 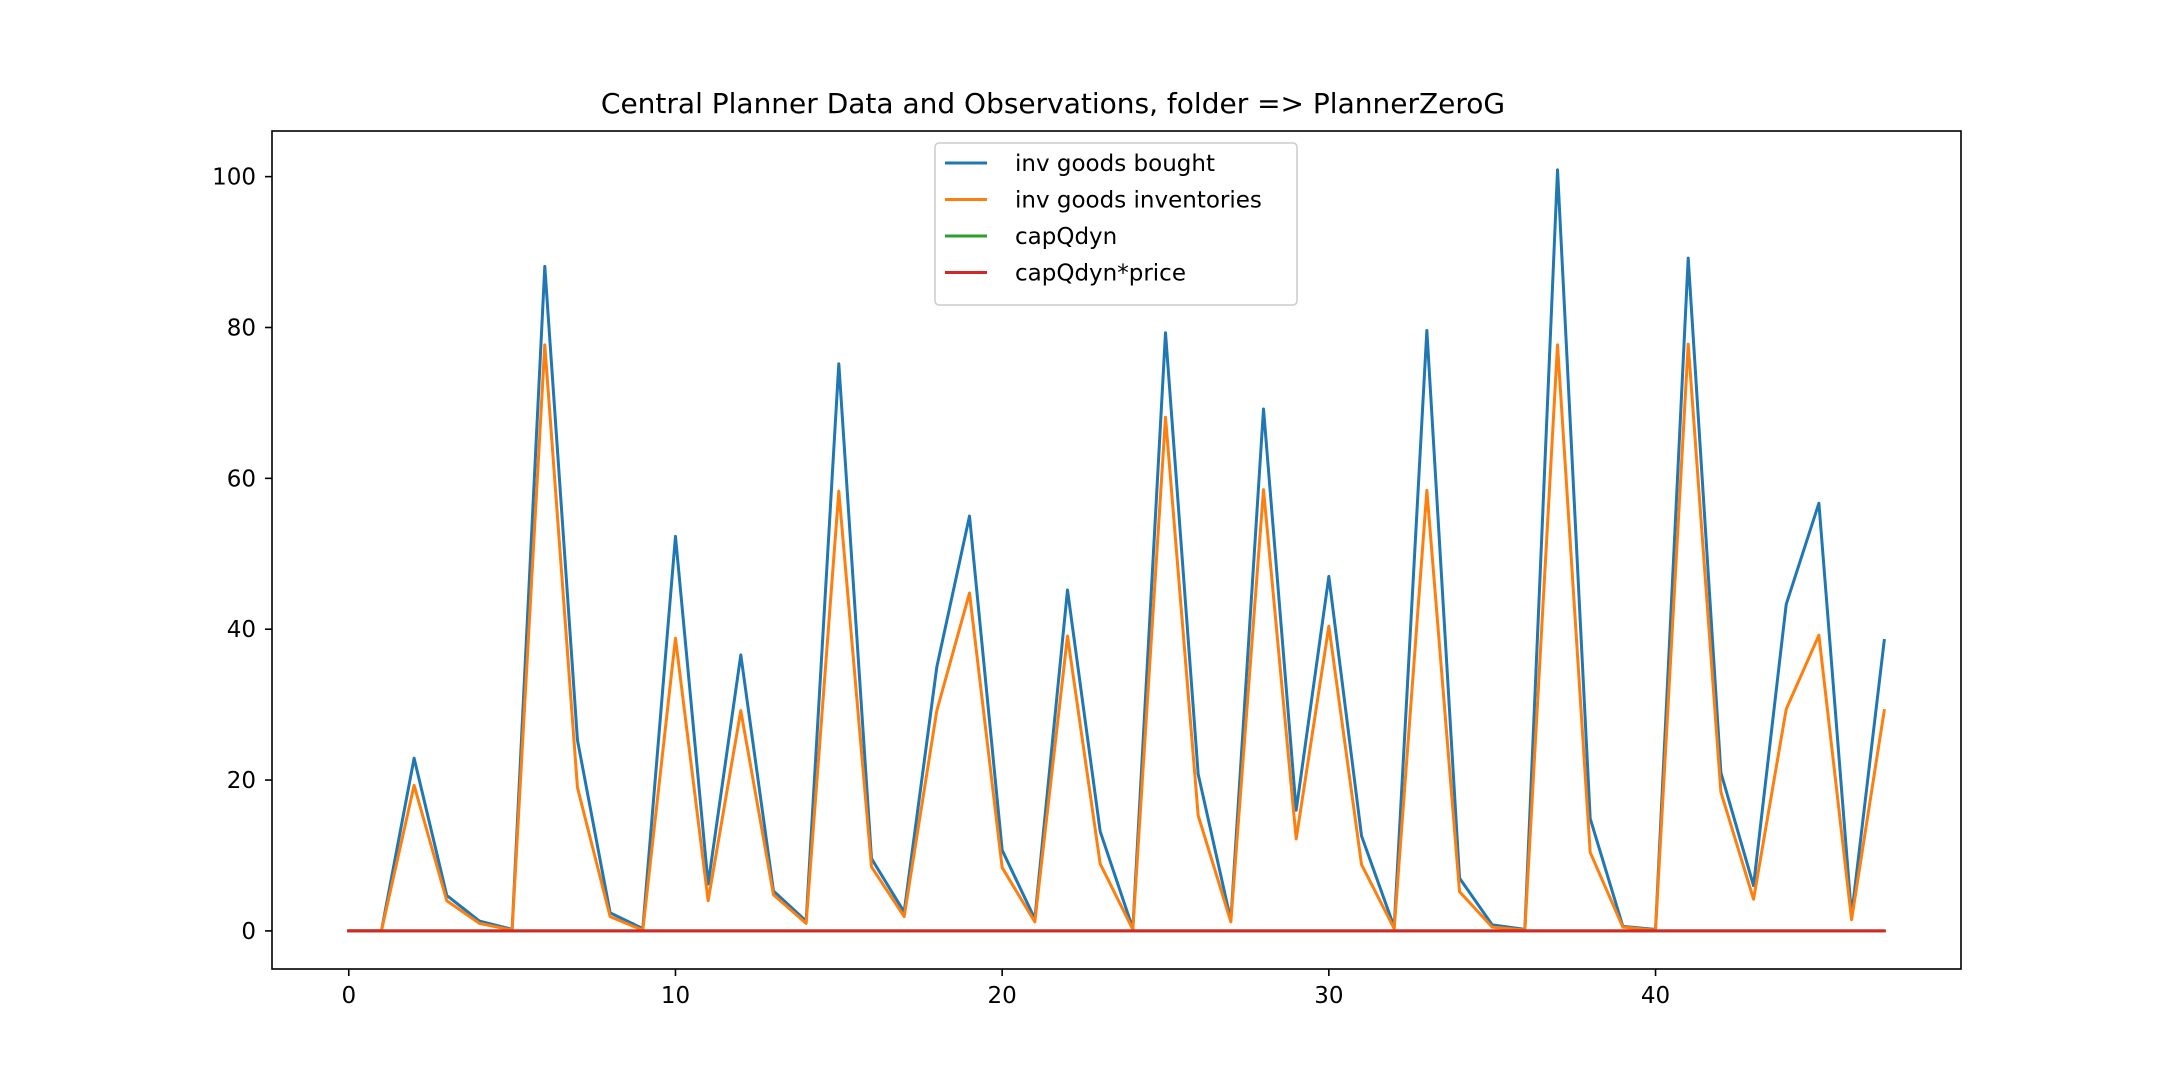 I want to click on legend-label: capQdyn*price, so click(x=1100, y=274).